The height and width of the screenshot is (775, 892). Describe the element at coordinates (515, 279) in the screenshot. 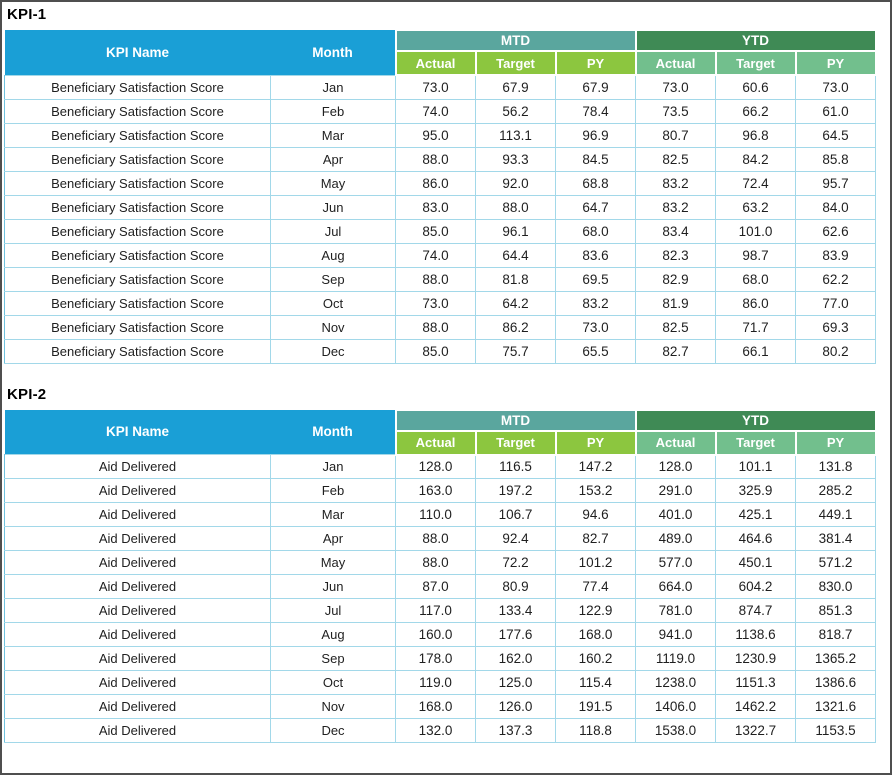

I see `mtd-target-cell: 81.8` at that location.